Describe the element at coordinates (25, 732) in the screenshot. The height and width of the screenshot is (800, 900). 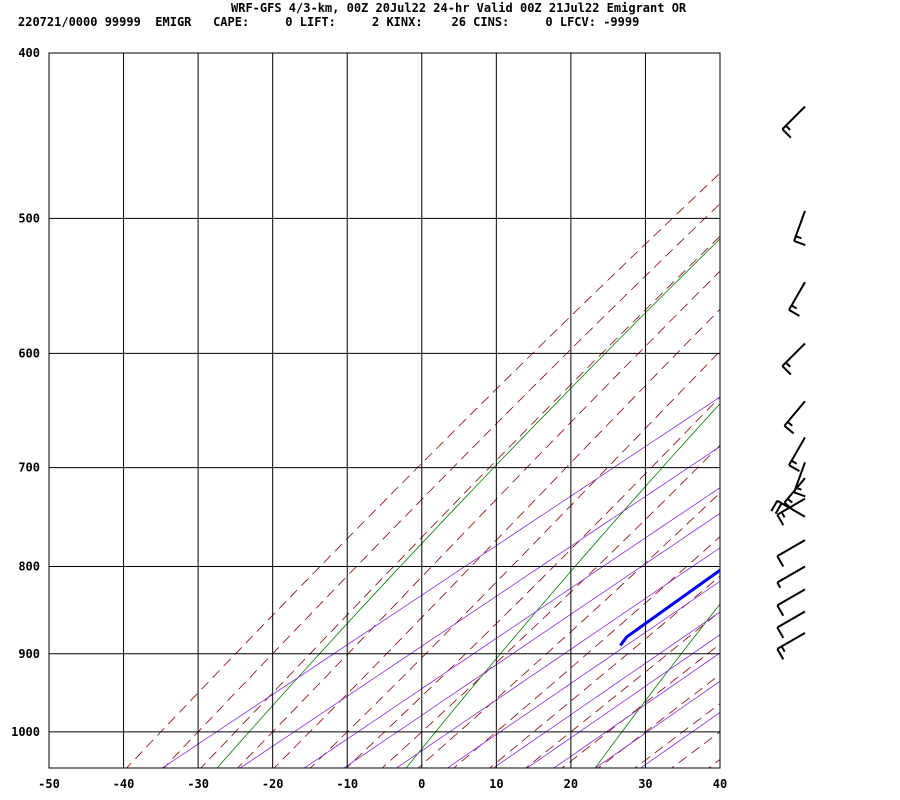
I see `y-tick-label: 1000` at that location.